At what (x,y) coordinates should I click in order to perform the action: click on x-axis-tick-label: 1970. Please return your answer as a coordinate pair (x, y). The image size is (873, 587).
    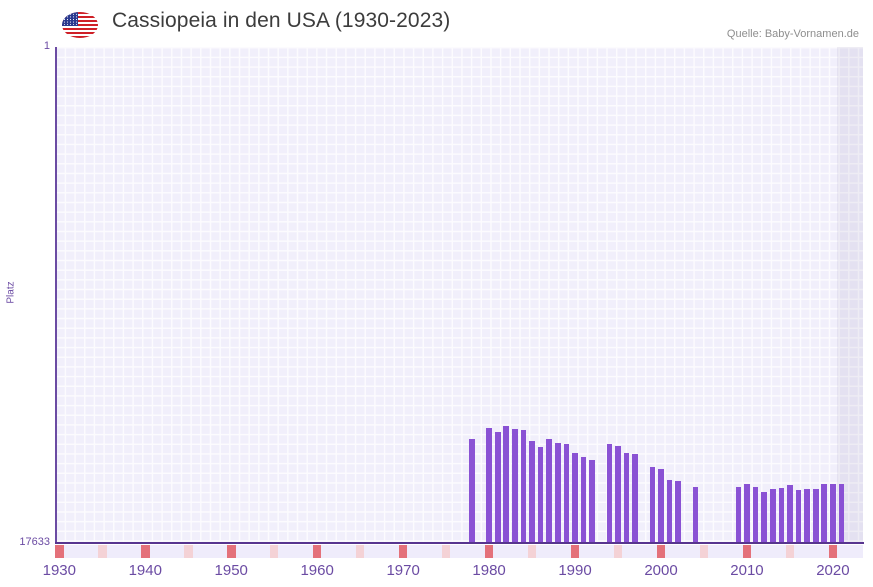
    Looking at the image, I should click on (403, 570).